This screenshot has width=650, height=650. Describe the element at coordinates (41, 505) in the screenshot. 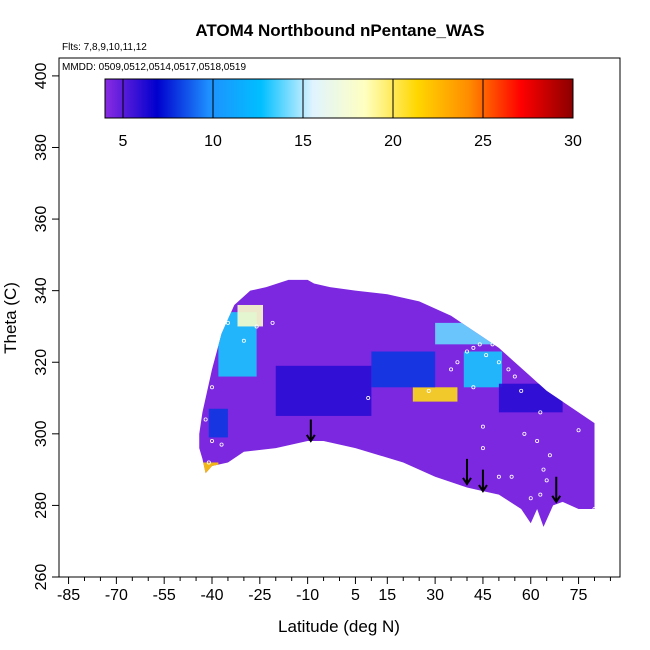

I see `y-tick-label: 280` at that location.